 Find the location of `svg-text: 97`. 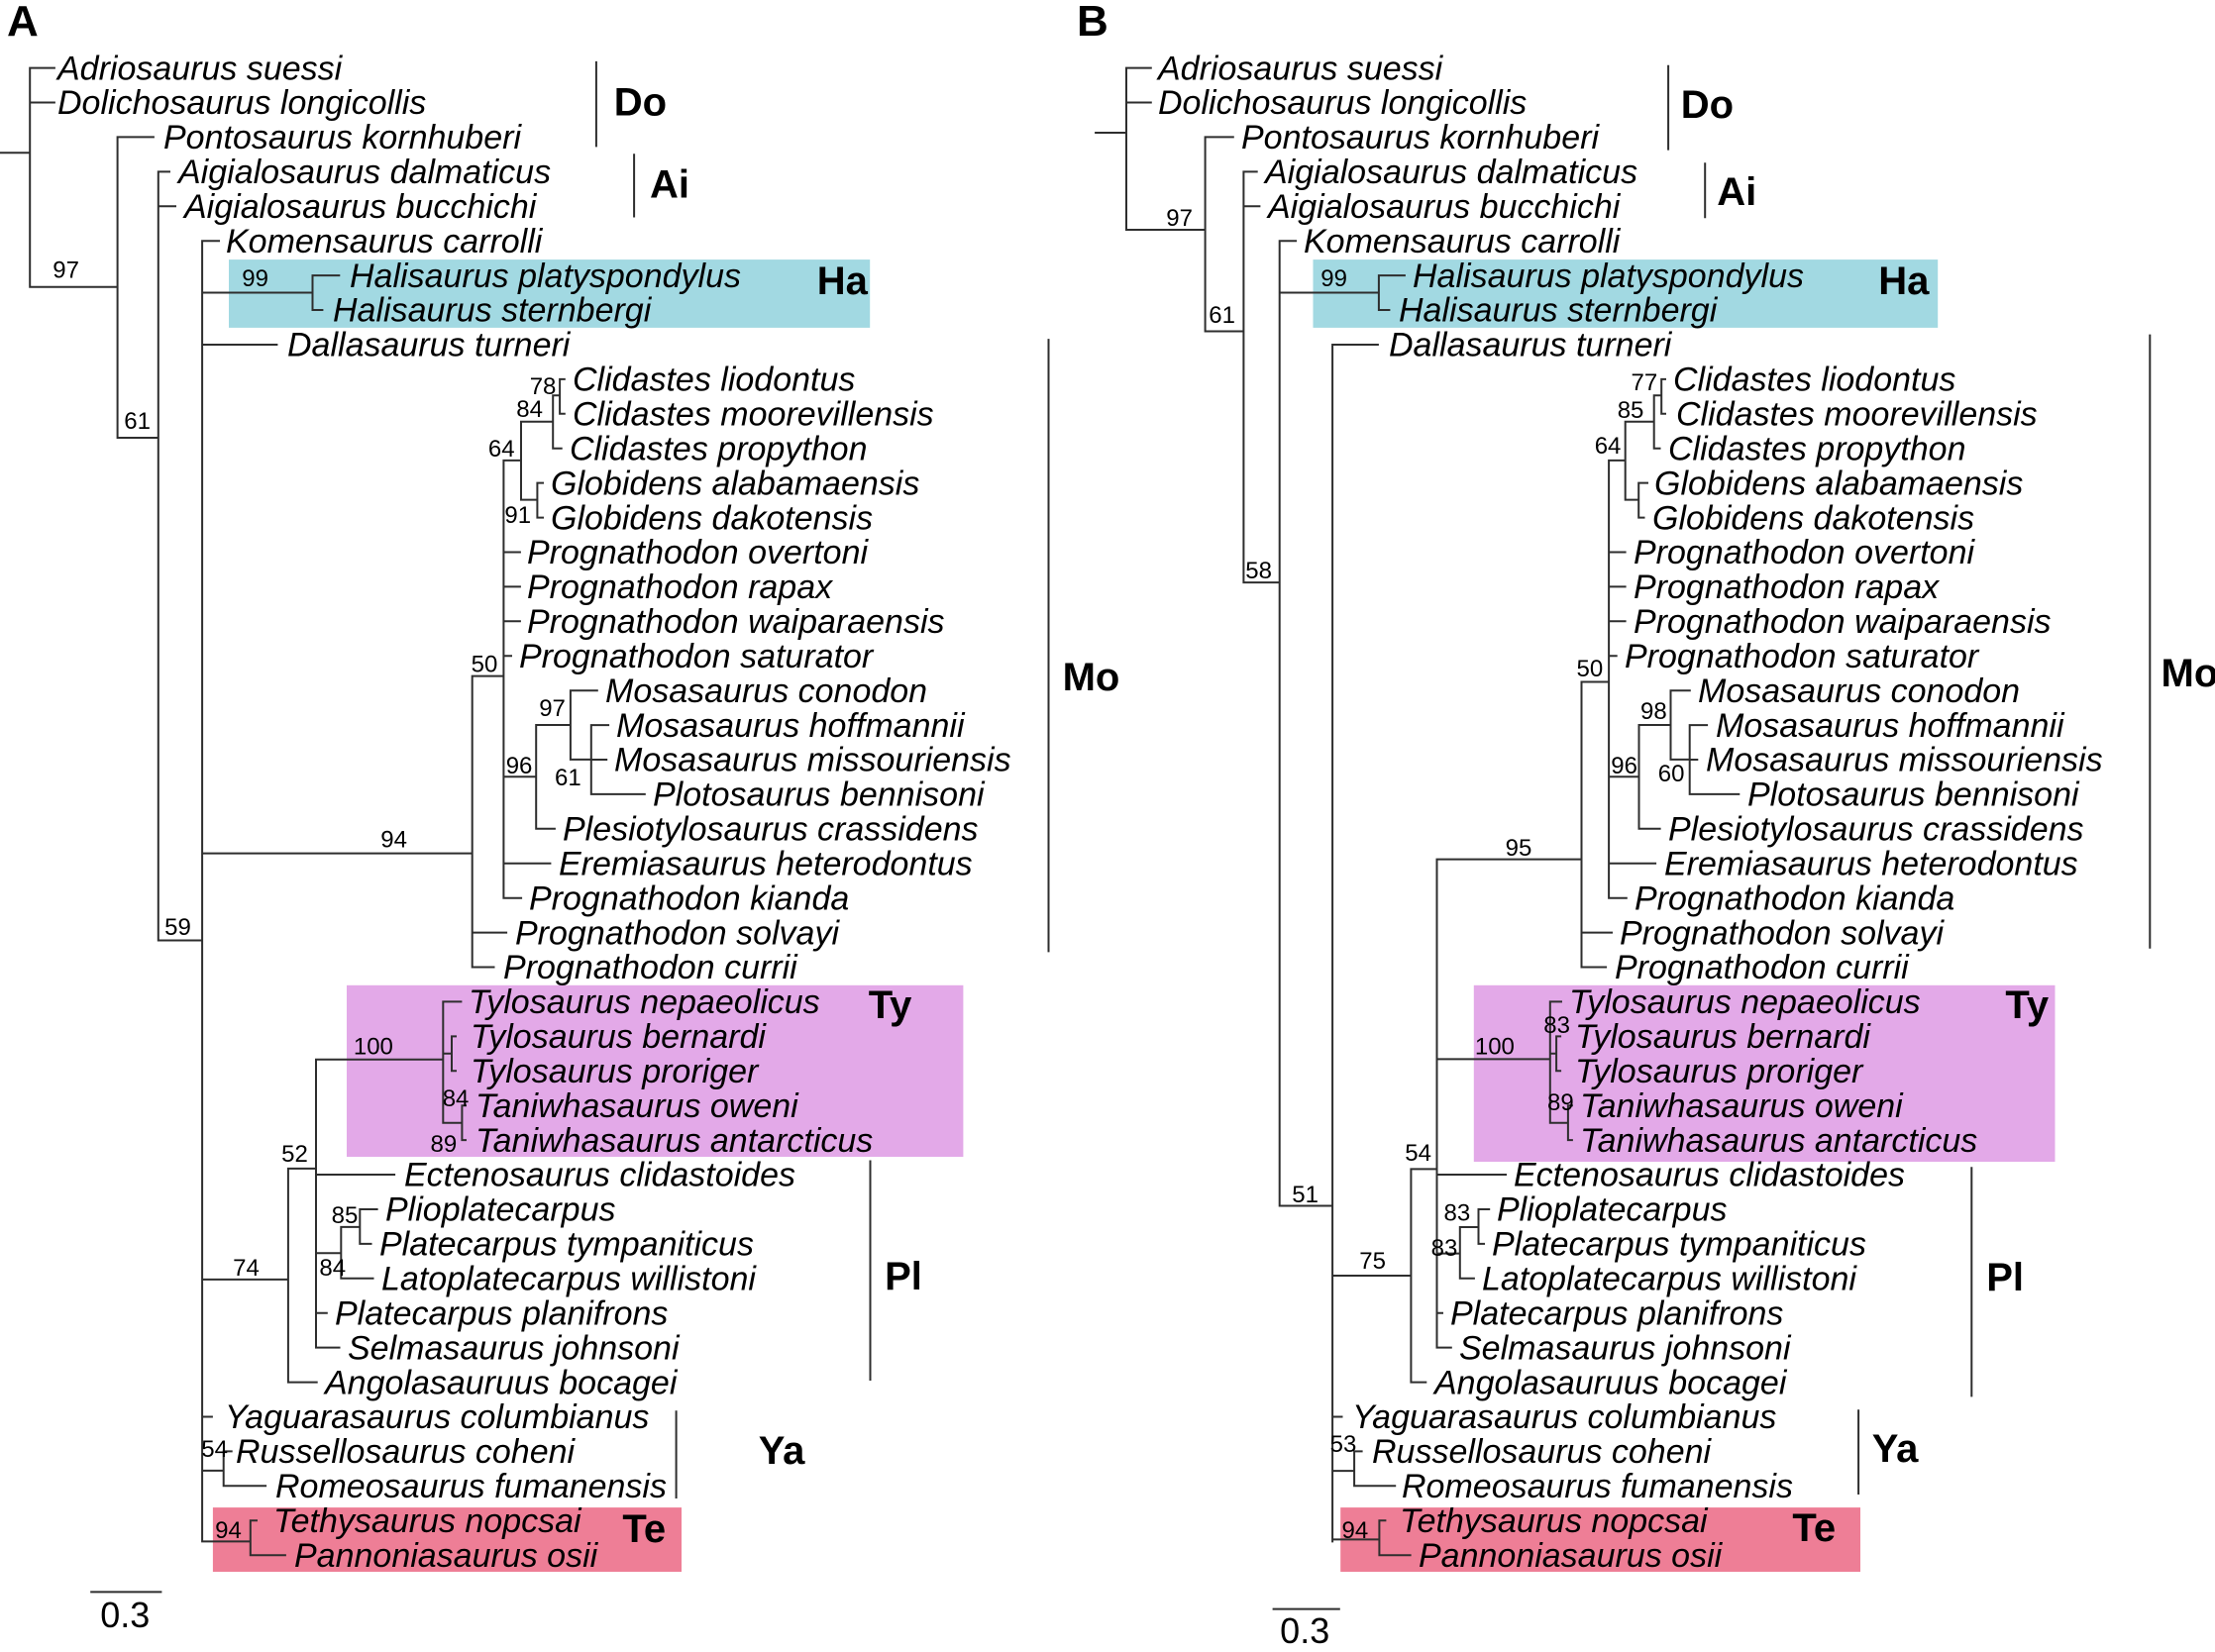

svg-text: 97 is located at coordinates (66, 271).